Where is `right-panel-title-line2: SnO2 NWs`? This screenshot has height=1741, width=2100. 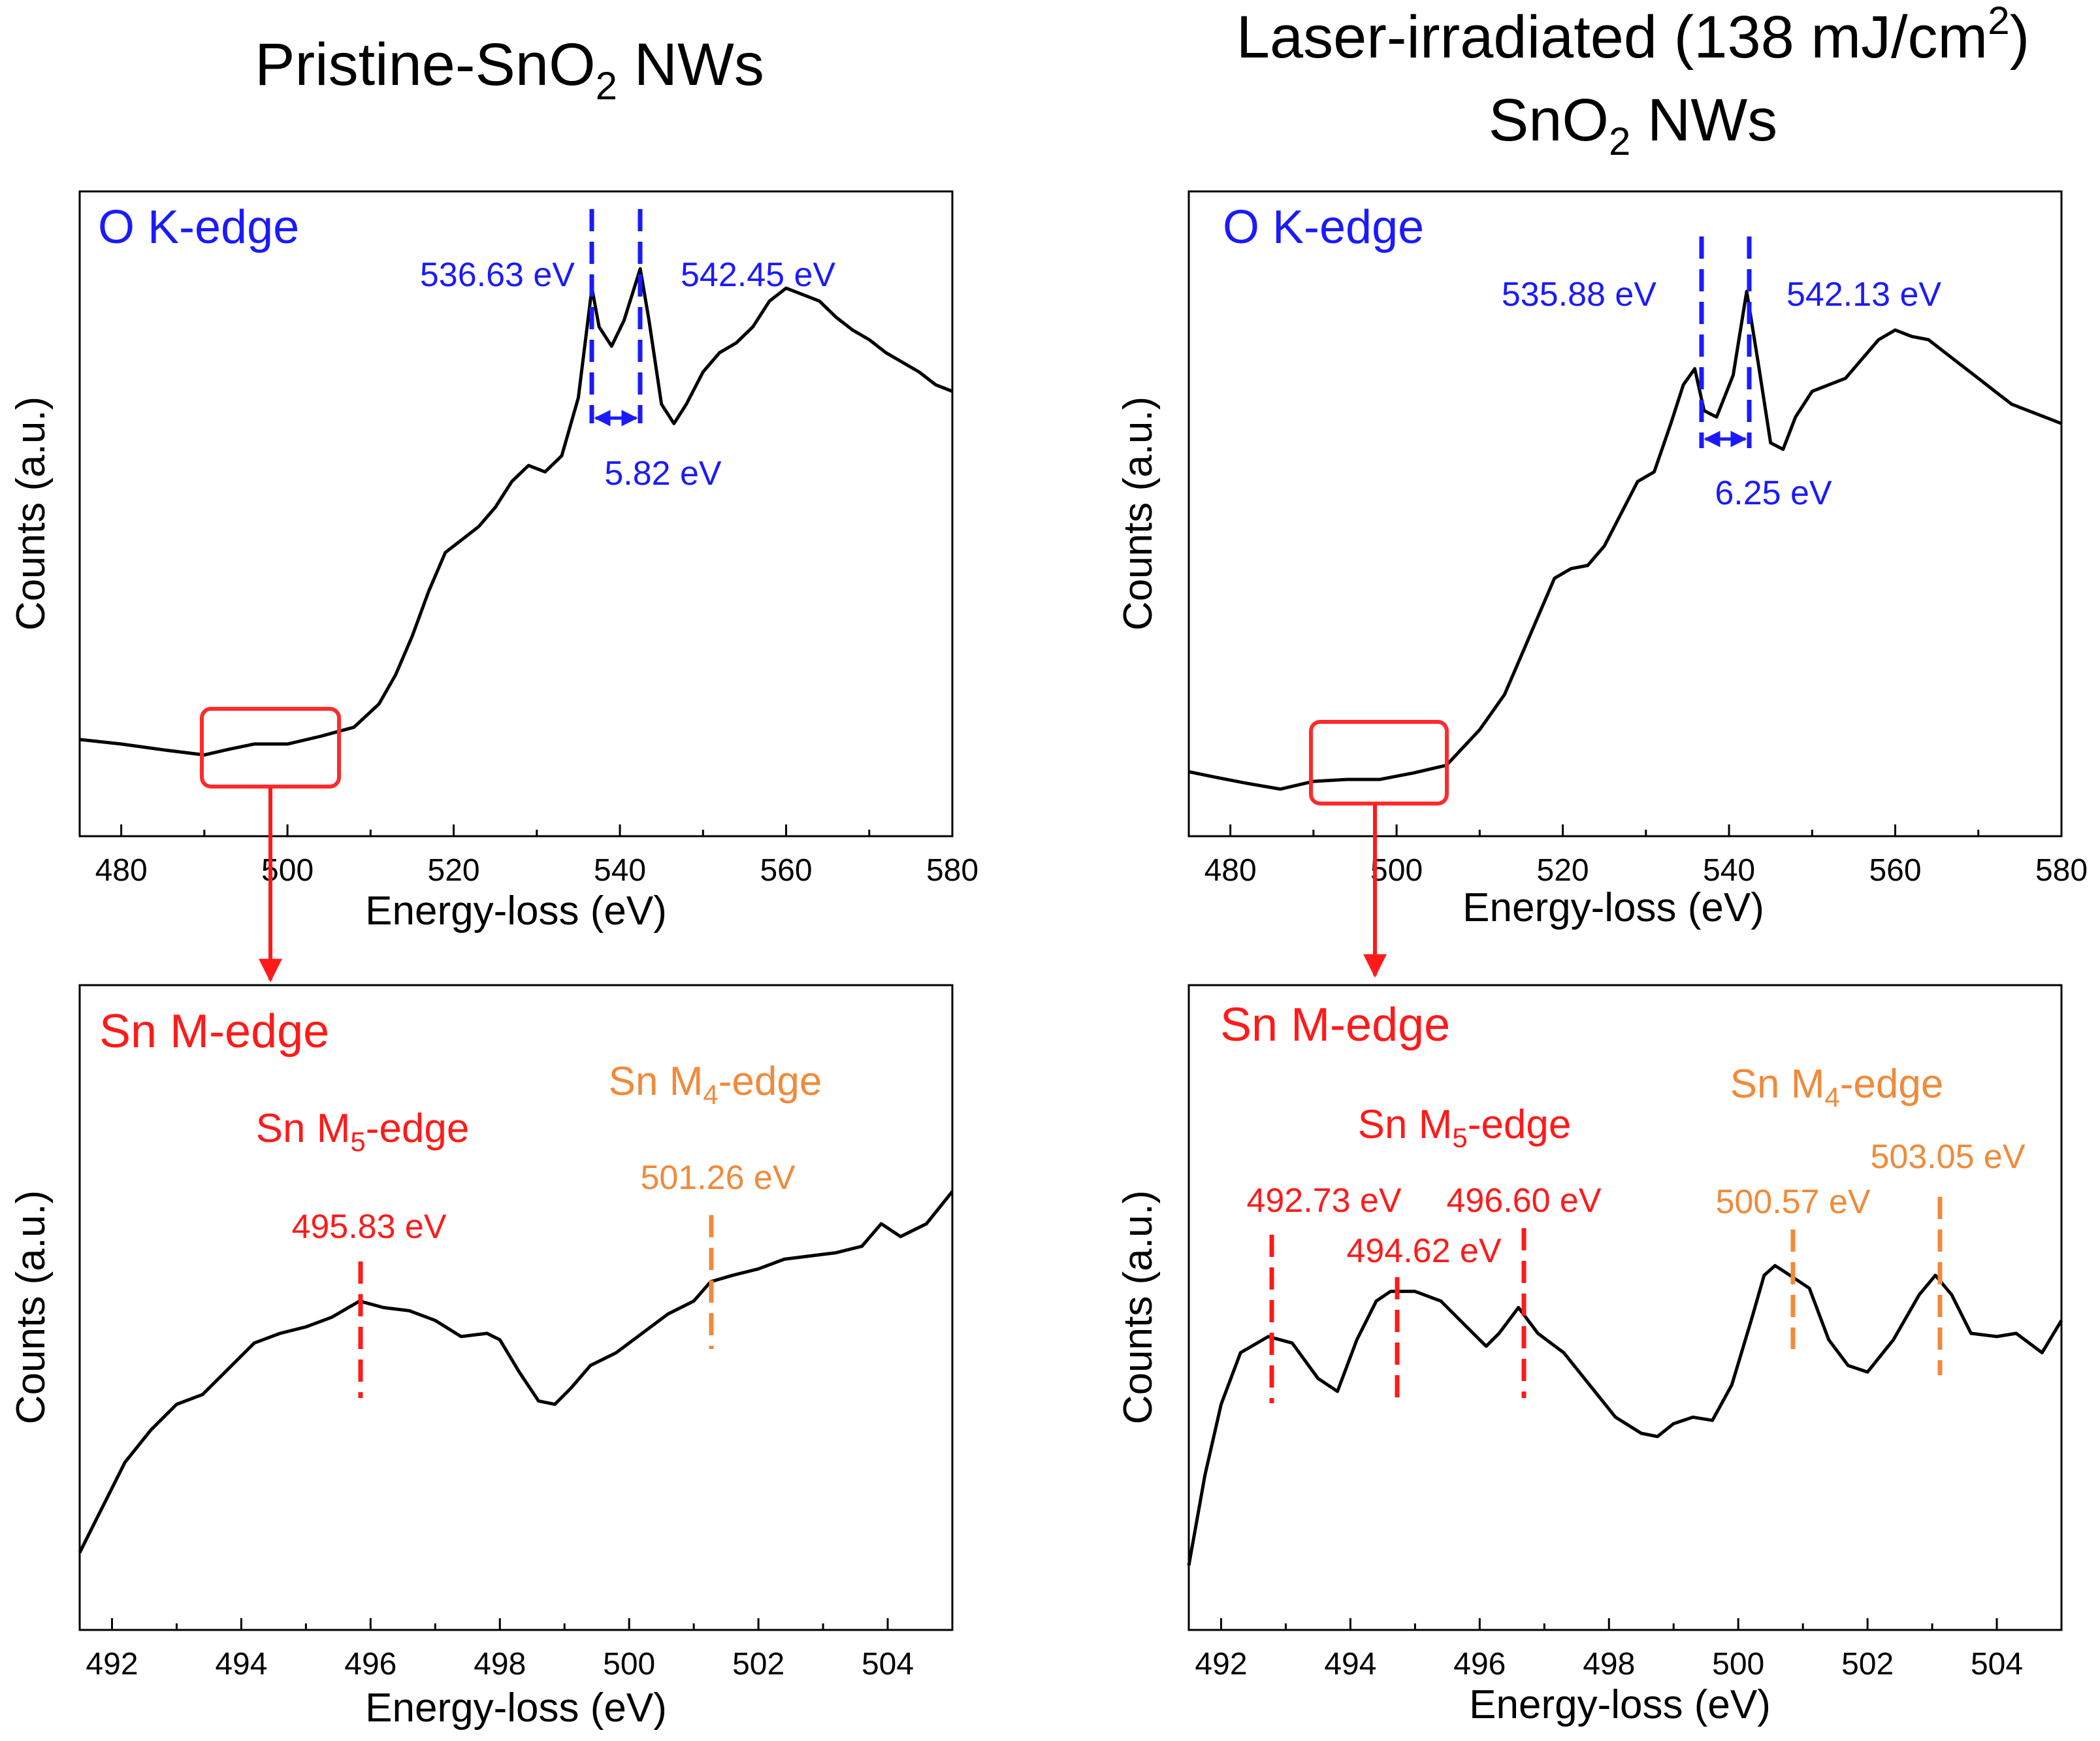 right-panel-title-line2: SnO2 NWs is located at coordinates (1633, 125).